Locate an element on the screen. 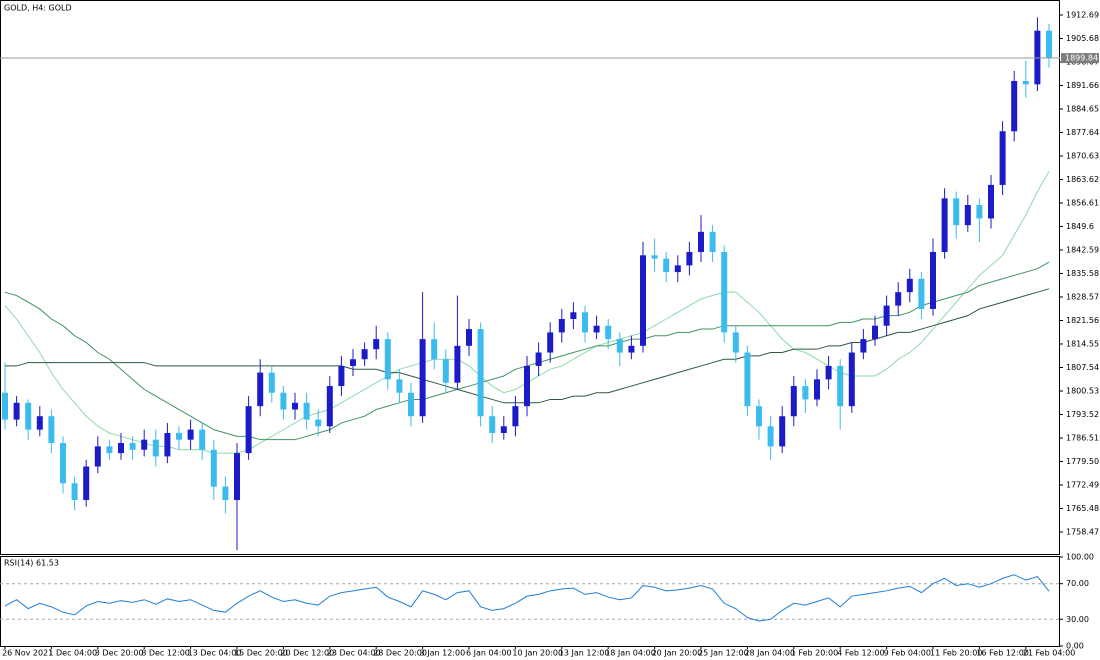  x-tick-label: 3 Jan 12:00 is located at coordinates (443, 653).